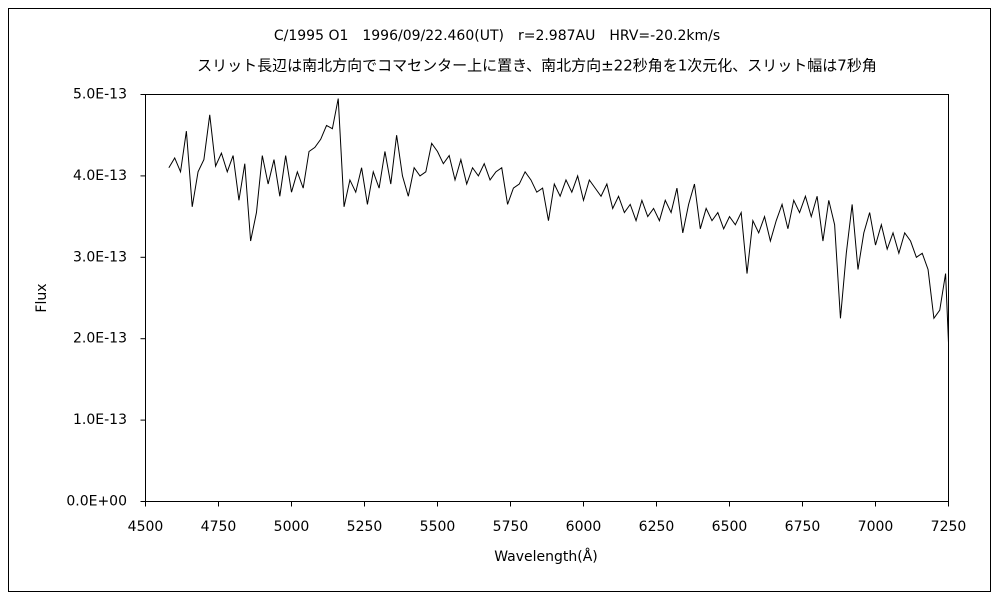 Image resolution: width=1000 pixels, height=600 pixels. What do you see at coordinates (730, 527) in the screenshot?
I see `x-tick-label: 6500` at bounding box center [730, 527].